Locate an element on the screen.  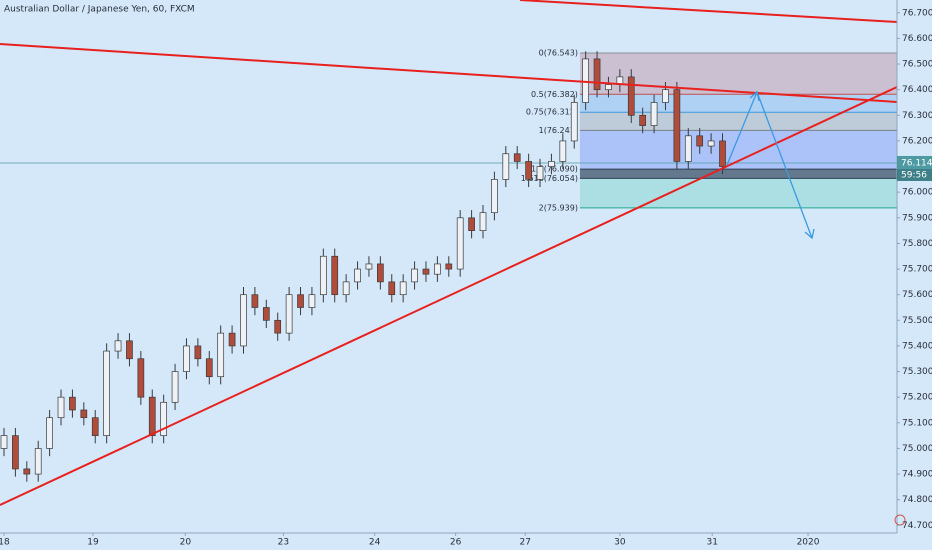
x-tick-label: 24 is located at coordinates (375, 543).